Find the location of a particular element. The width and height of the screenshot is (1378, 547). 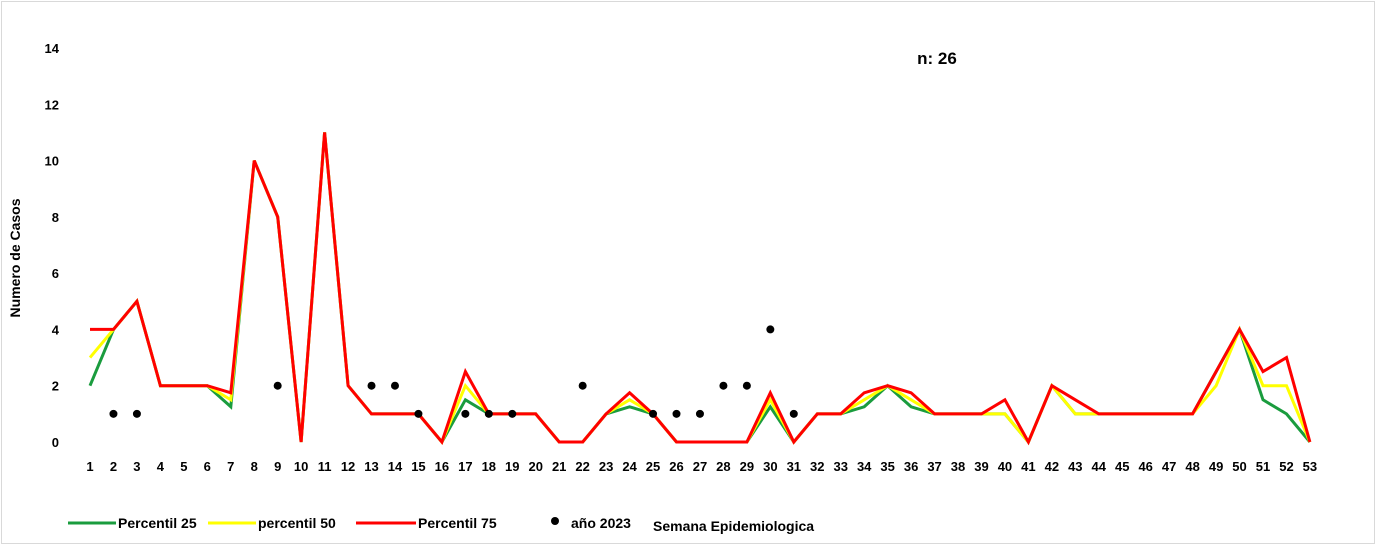

x-tick-label: 32 is located at coordinates (817, 466).